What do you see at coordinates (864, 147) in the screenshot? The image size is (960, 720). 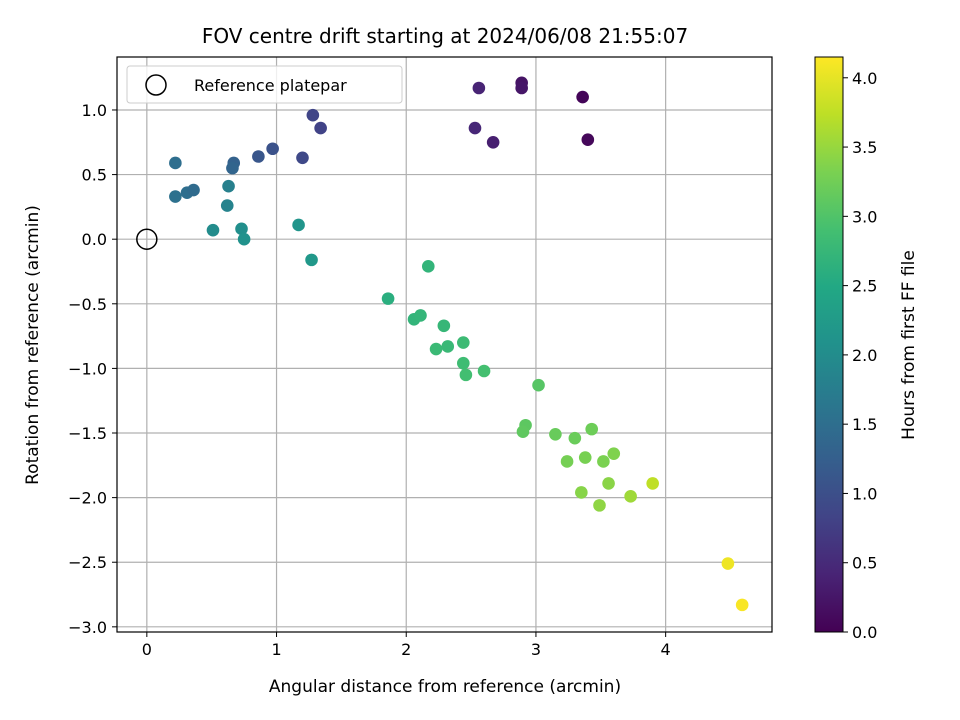 I see `colorbar-tick-label: 3.5` at bounding box center [864, 147].